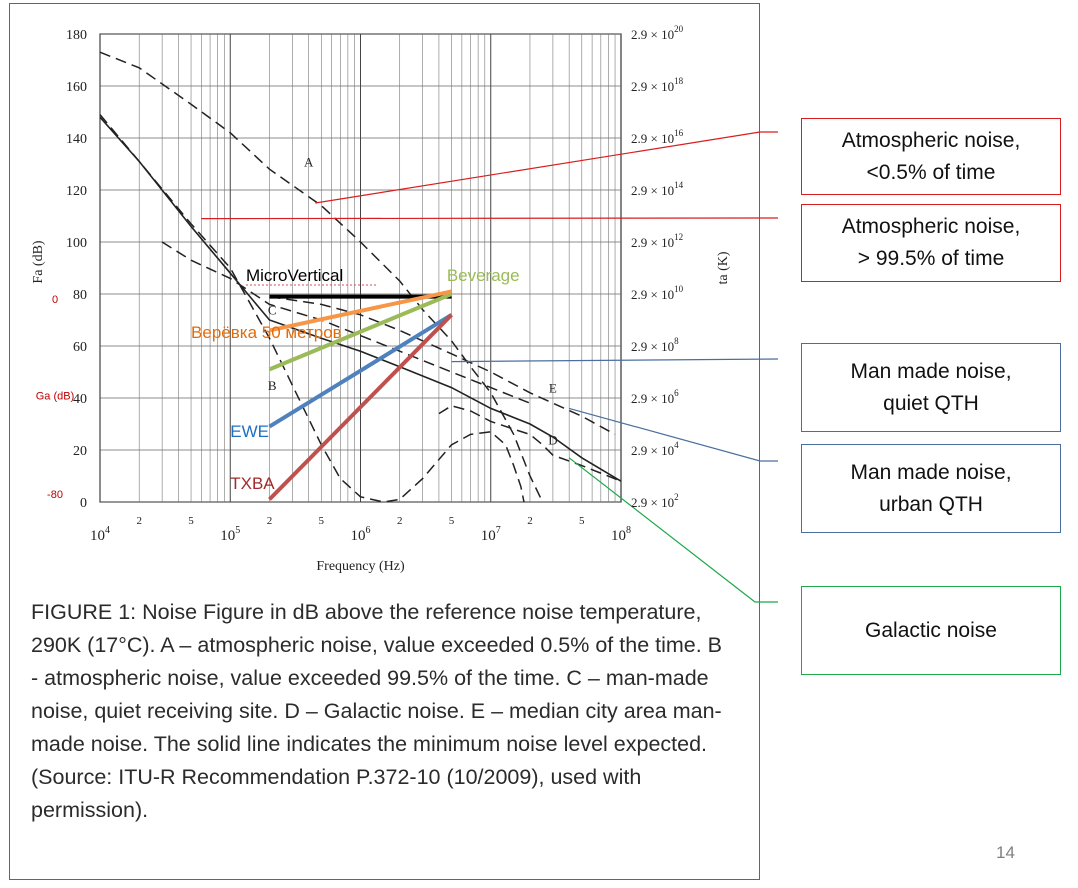 The image size is (1078, 888). Describe the element at coordinates (673, 530) in the screenshot. I see `leader-galactic` at that location.